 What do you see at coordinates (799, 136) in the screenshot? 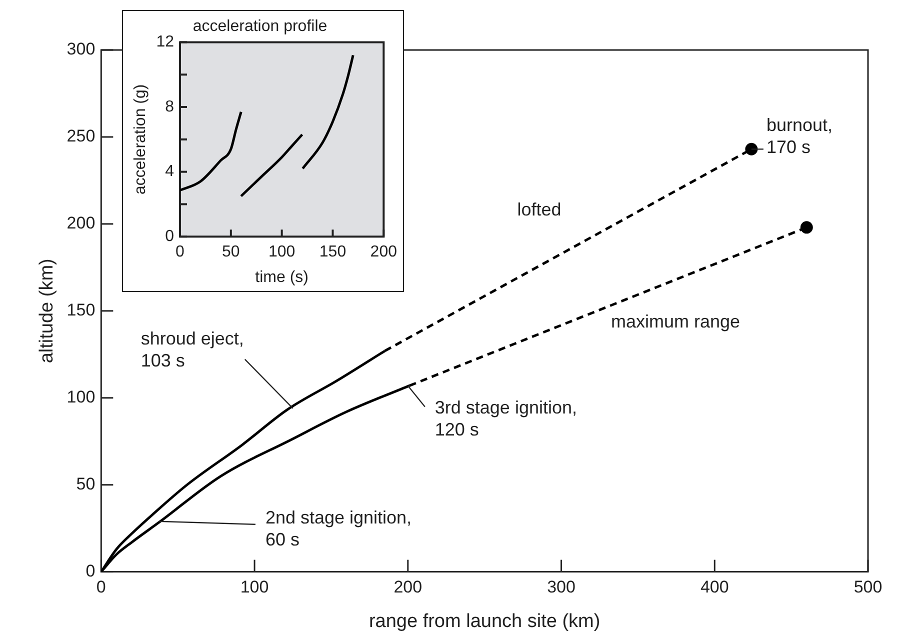
I see `annotation: burnout, 170 s` at bounding box center [799, 136].